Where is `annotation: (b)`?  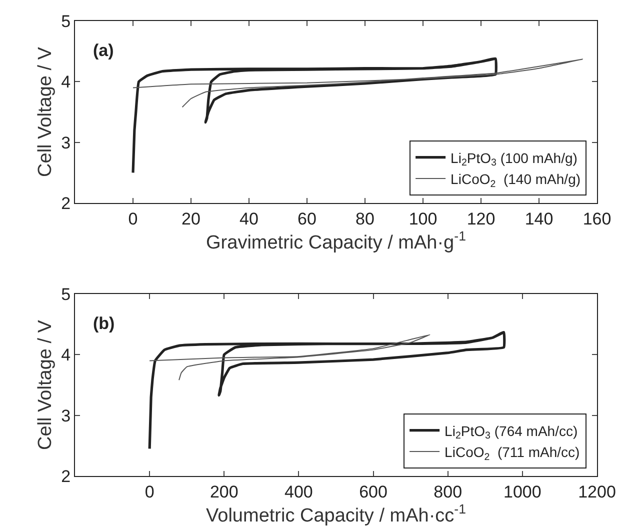
annotation: (b) is located at coordinates (104, 323).